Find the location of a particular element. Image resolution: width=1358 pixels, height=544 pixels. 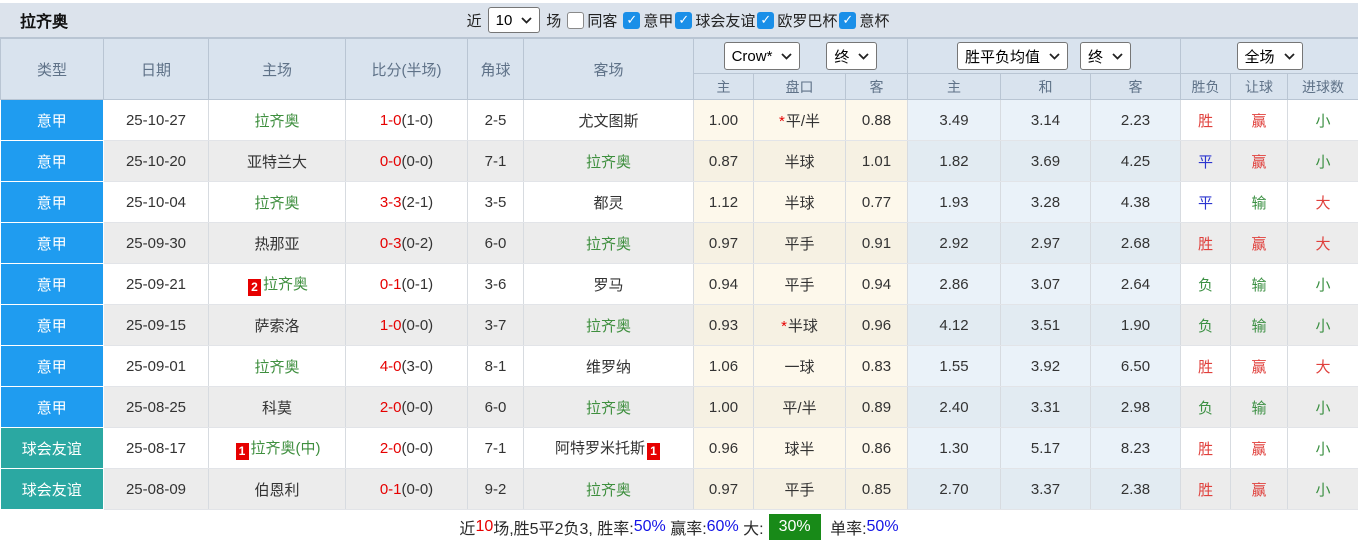

league-filter-toggle: ✓意甲 is located at coordinates (648, 20).